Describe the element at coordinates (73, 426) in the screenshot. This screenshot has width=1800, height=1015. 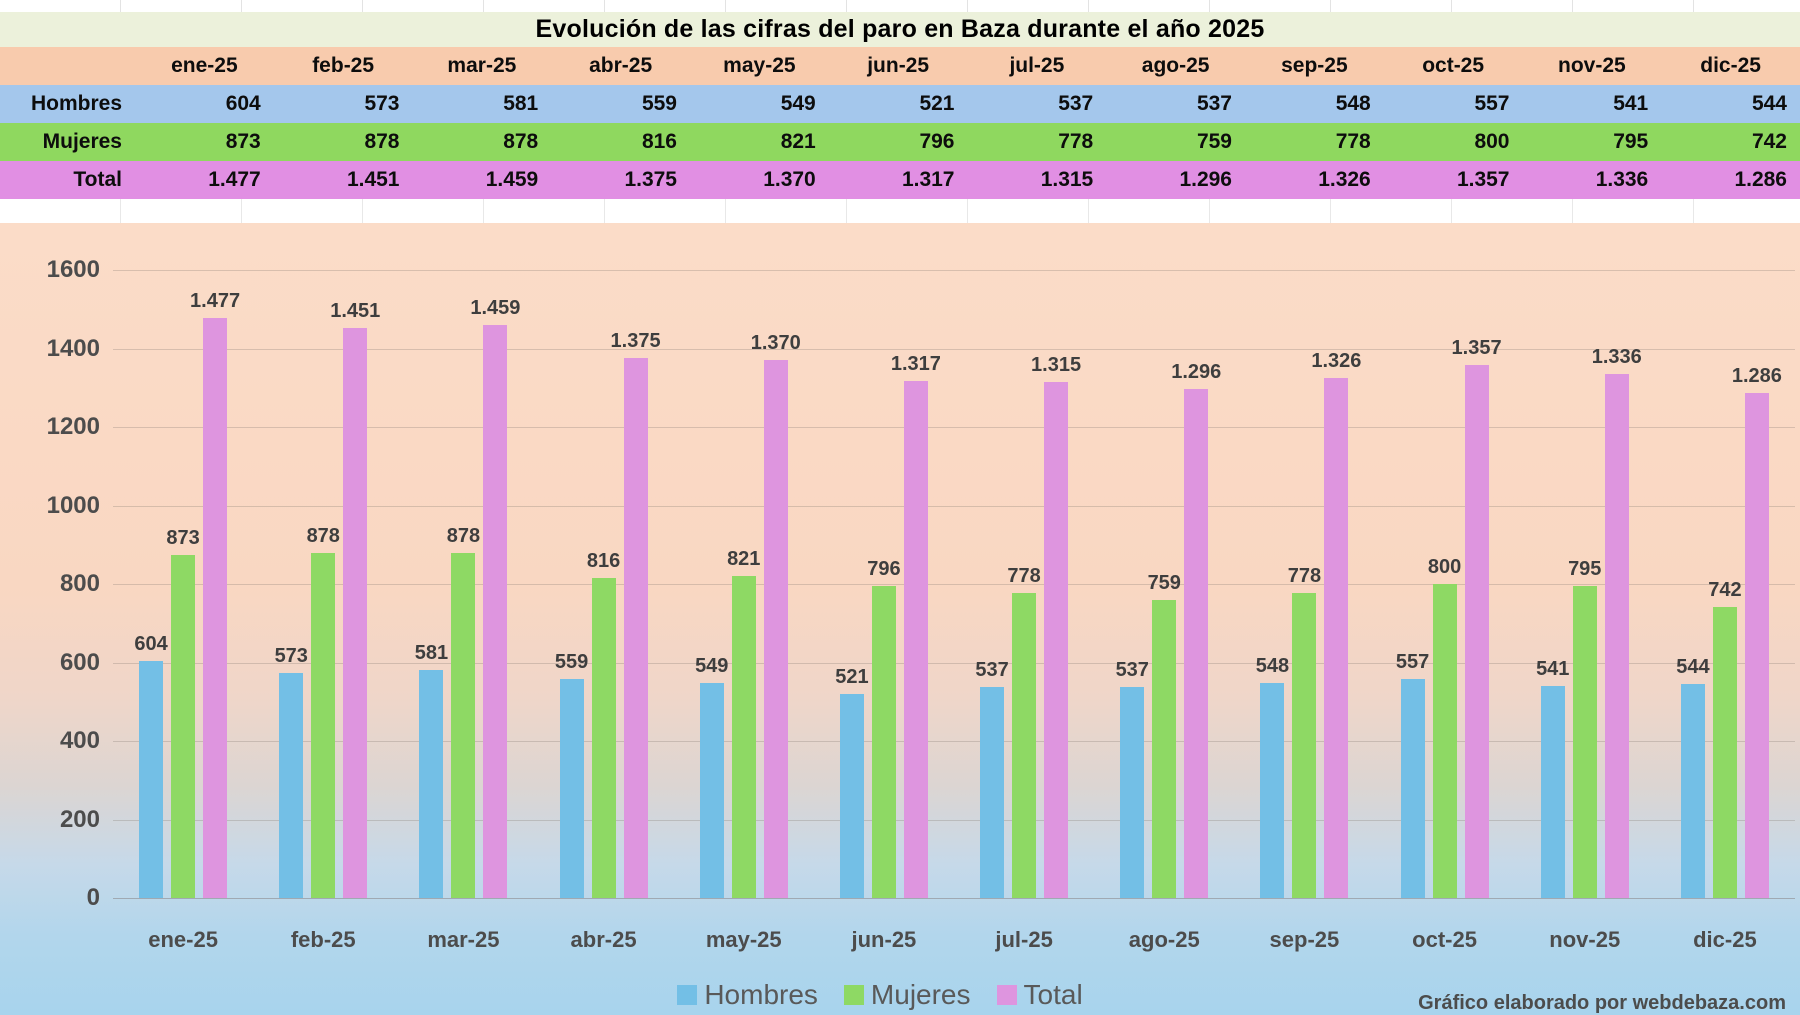
I see `y-axis-tick-label: 1200` at that location.